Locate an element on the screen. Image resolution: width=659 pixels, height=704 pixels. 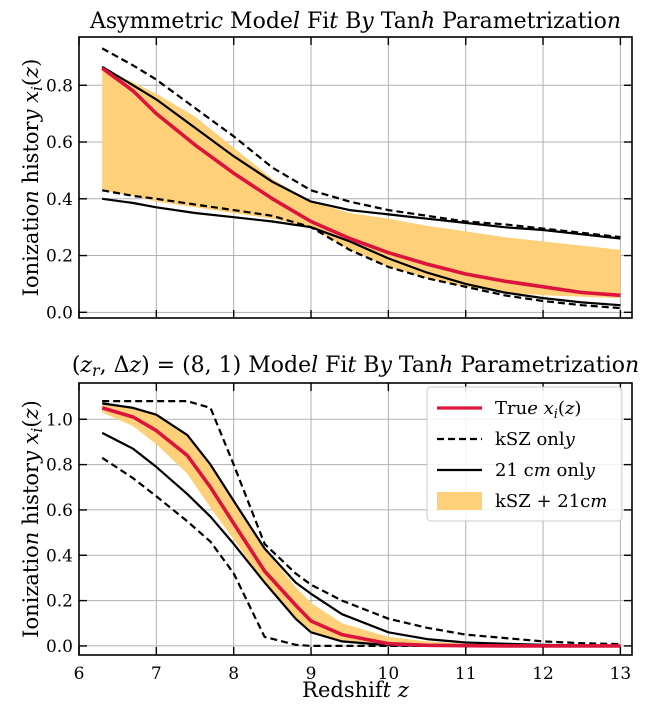
legend-item: kSZ only is located at coordinates (506, 439).